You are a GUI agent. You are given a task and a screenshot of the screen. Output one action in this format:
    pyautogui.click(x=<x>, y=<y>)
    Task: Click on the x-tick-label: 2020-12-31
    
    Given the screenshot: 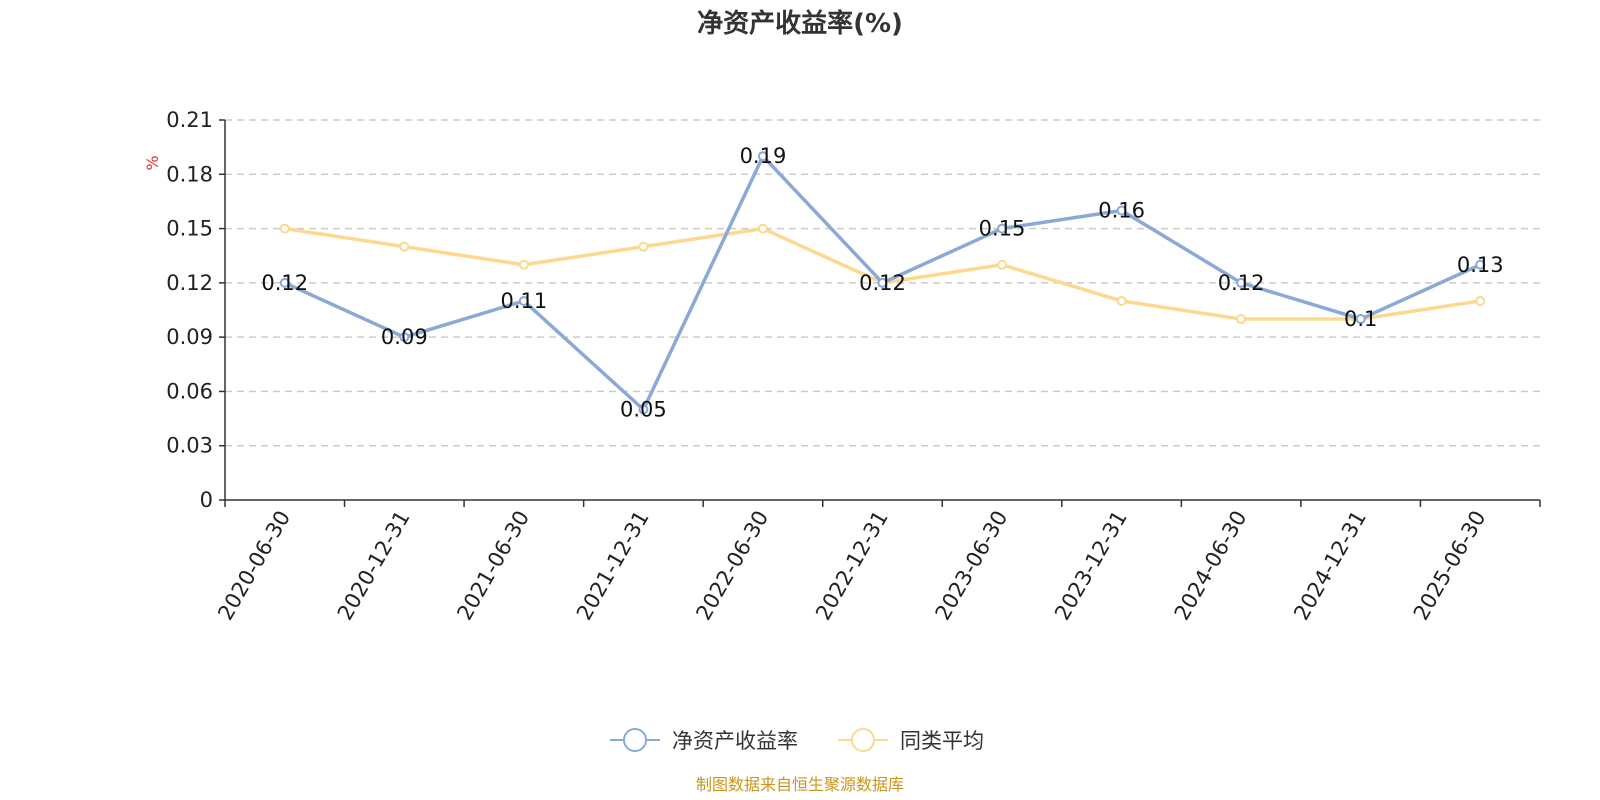 What is the action you would take?
    pyautogui.click(x=374, y=566)
    